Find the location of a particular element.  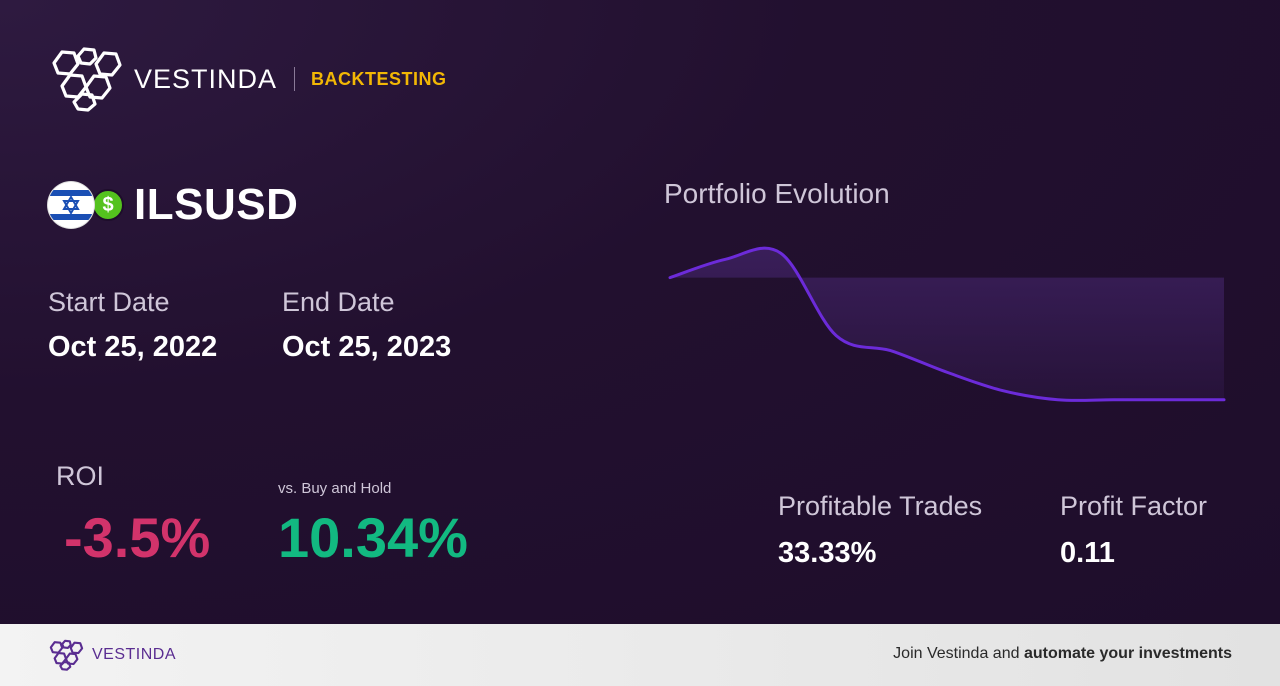

brand-header: VESTINDA BACKTESTING is located at coordinates (247, 79).